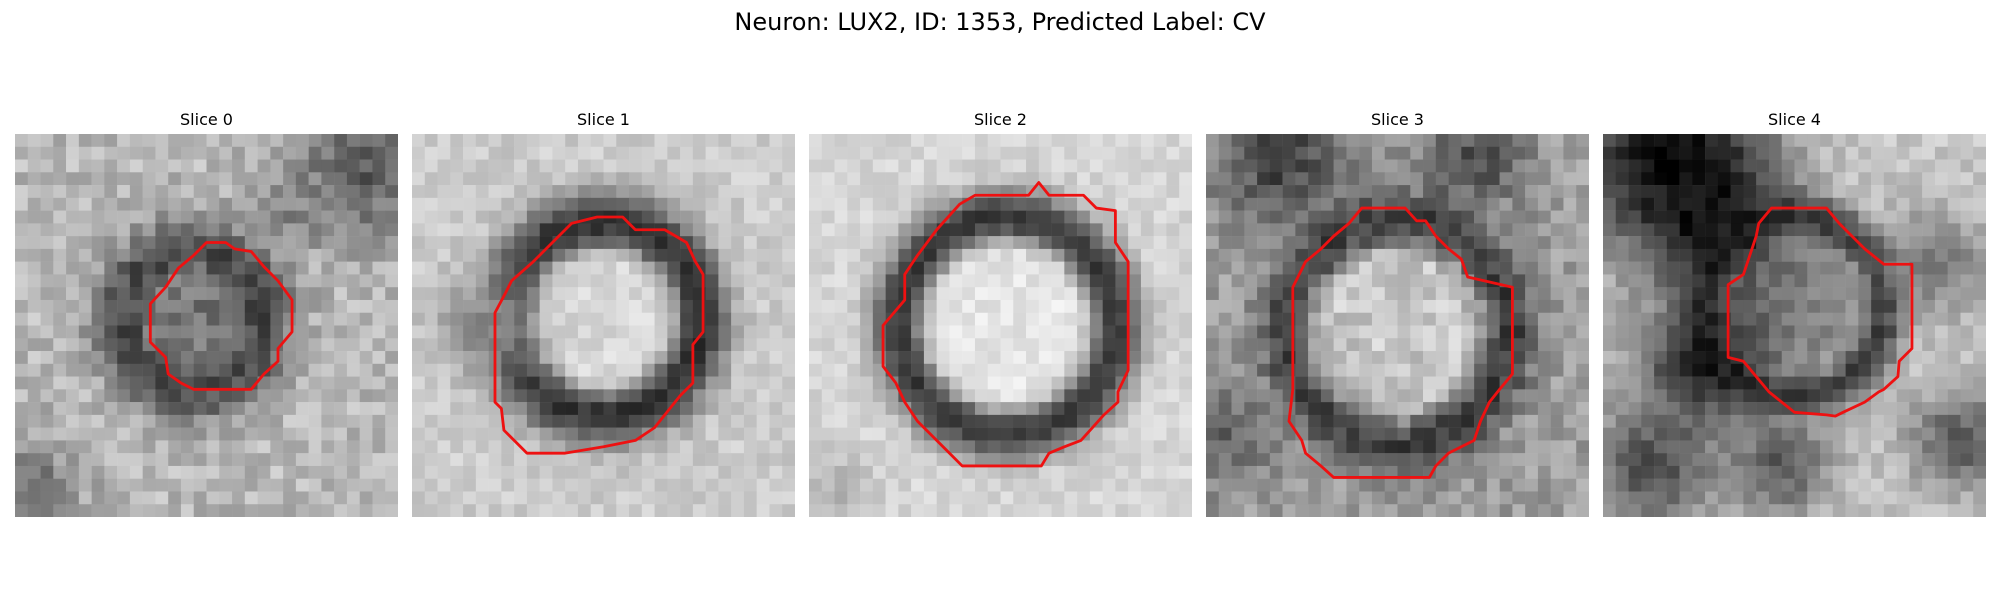  What do you see at coordinates (1000, 119) in the screenshot?
I see `slice-title-2: Slice 2` at bounding box center [1000, 119].